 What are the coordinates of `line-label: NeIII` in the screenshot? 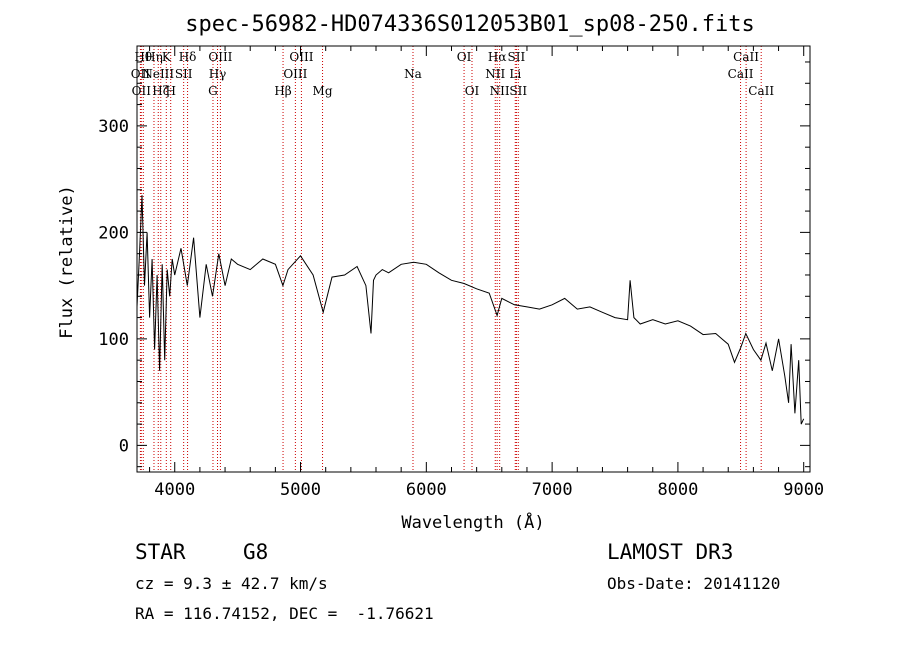 It's located at (158, 74).